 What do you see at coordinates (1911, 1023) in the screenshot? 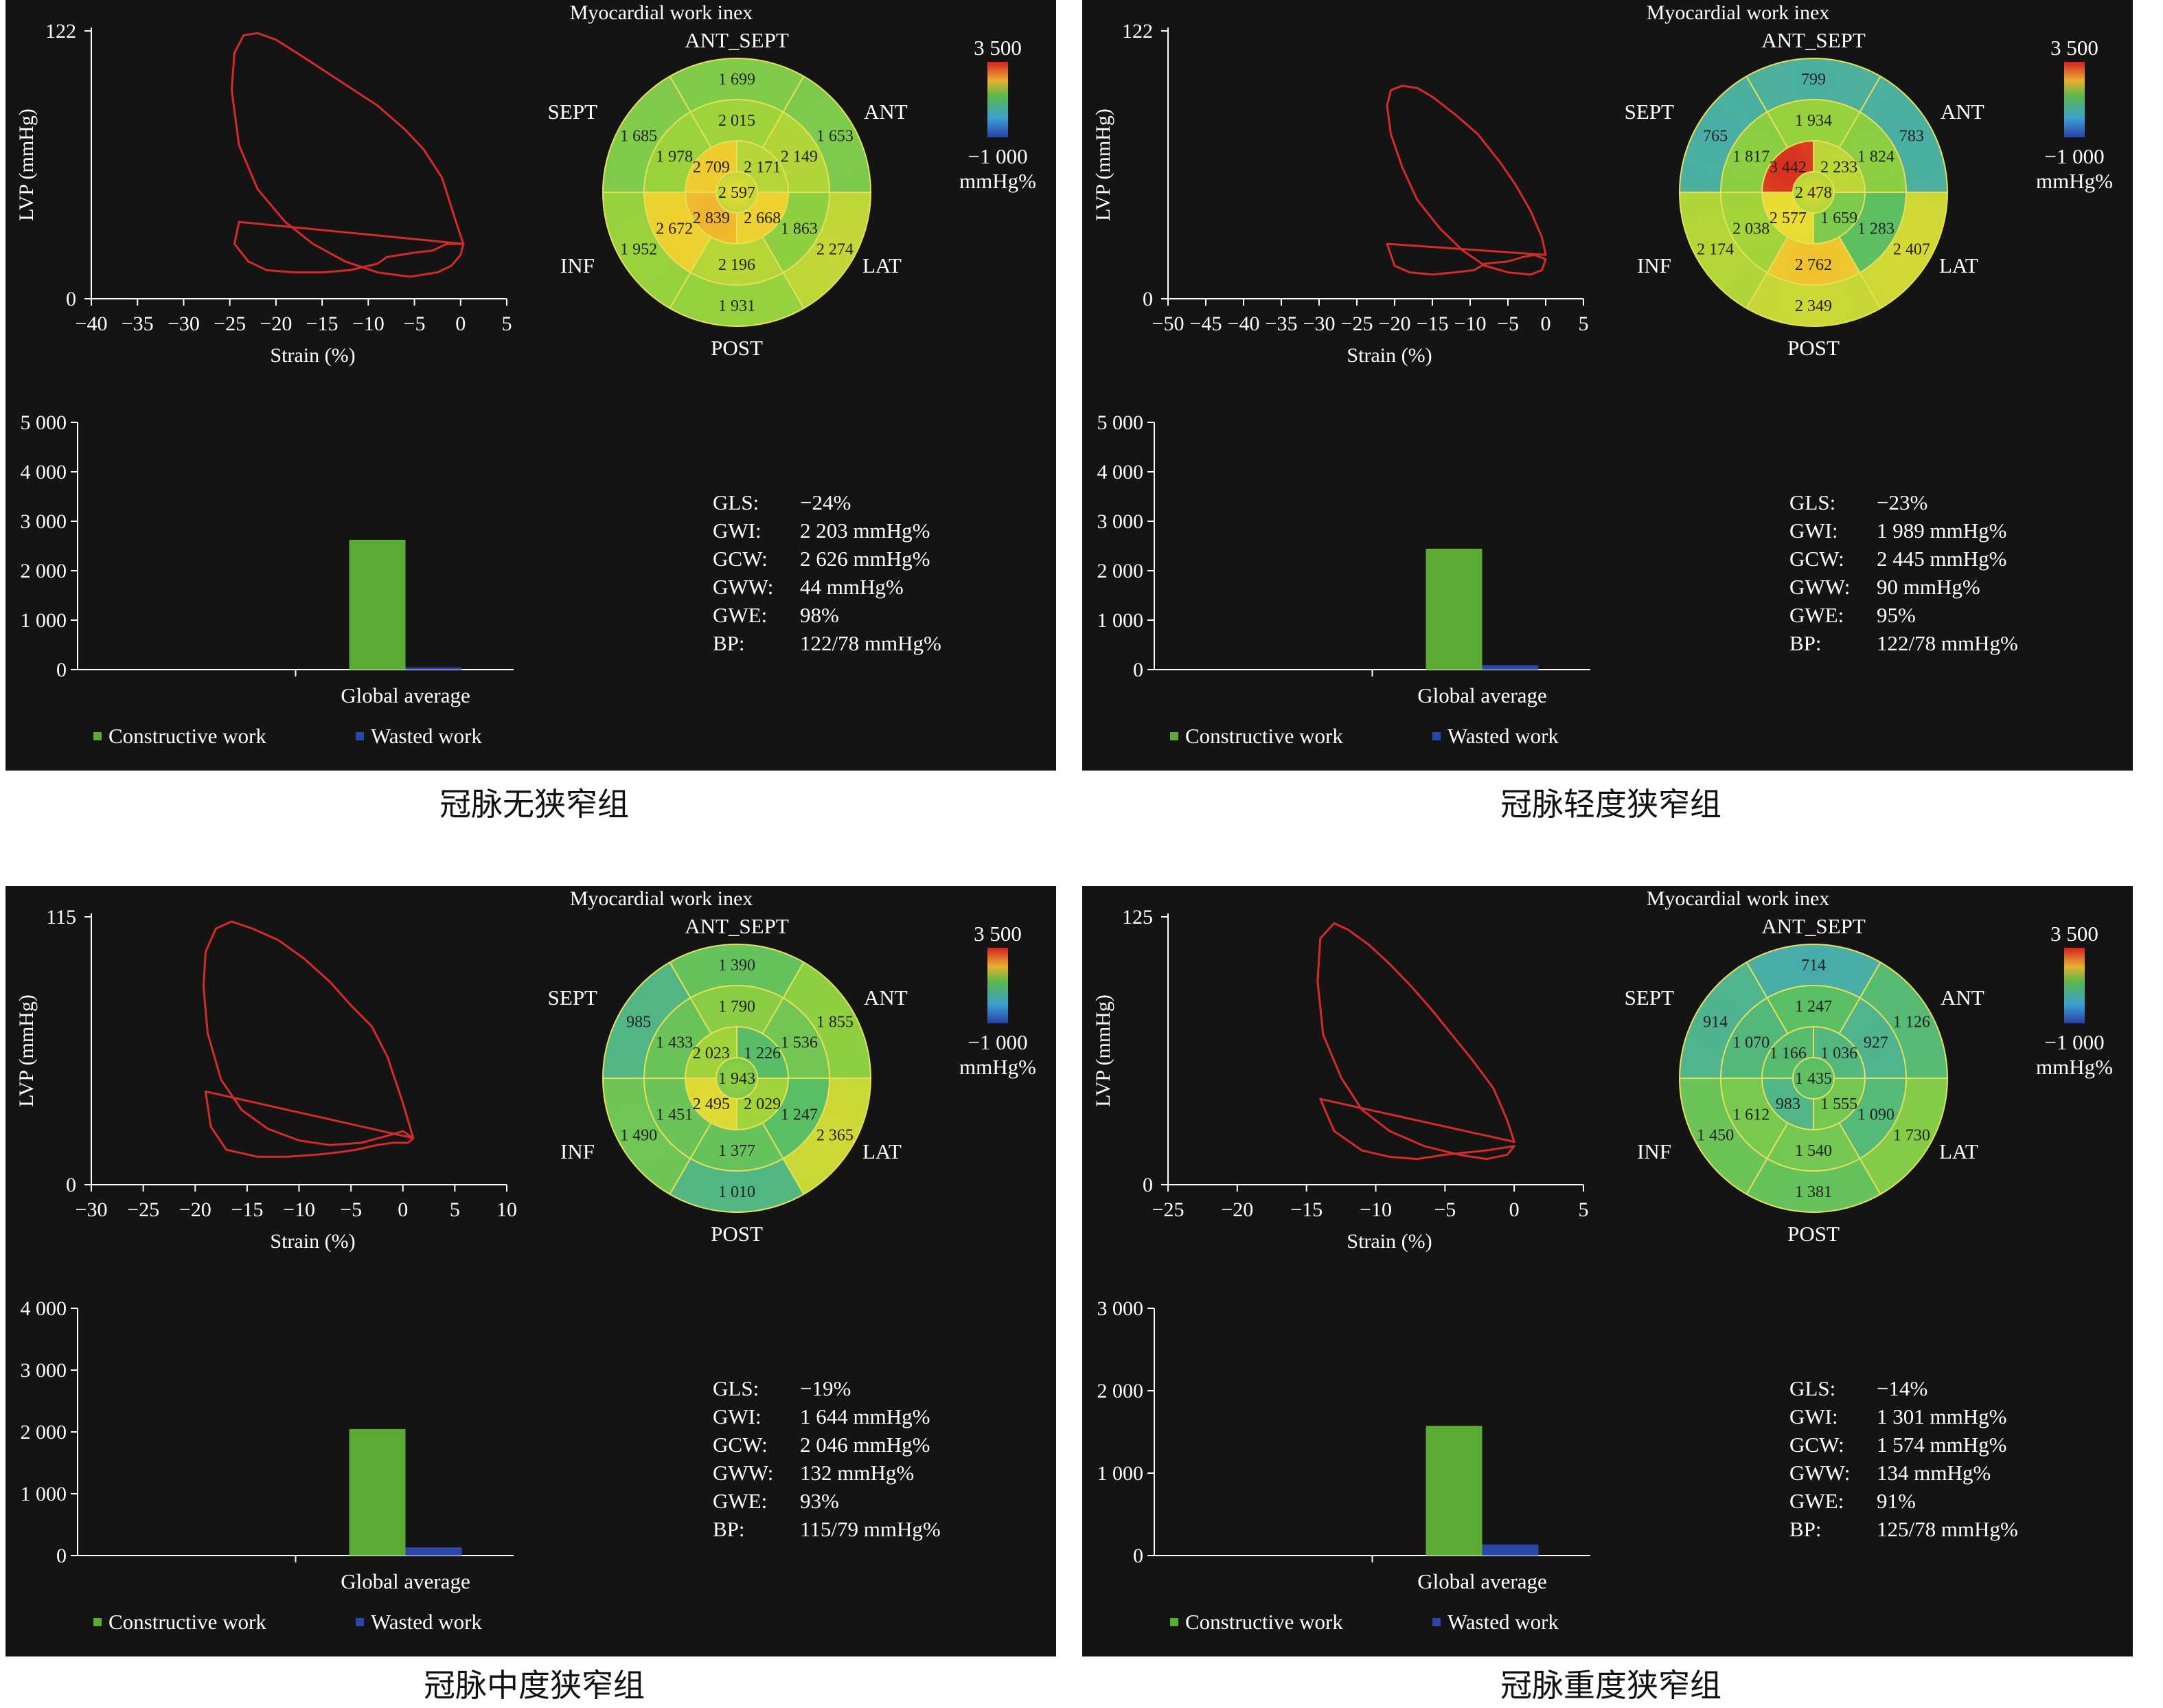
I see `bullseye-segment-value: 1 126` at bounding box center [1911, 1023].